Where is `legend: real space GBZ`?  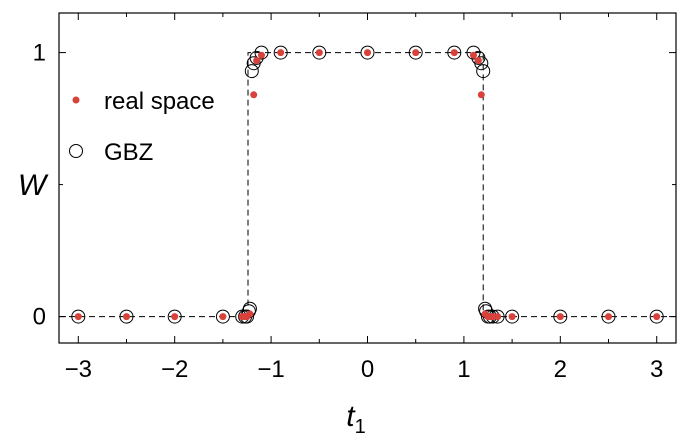
legend: real space GBZ is located at coordinates (142, 127).